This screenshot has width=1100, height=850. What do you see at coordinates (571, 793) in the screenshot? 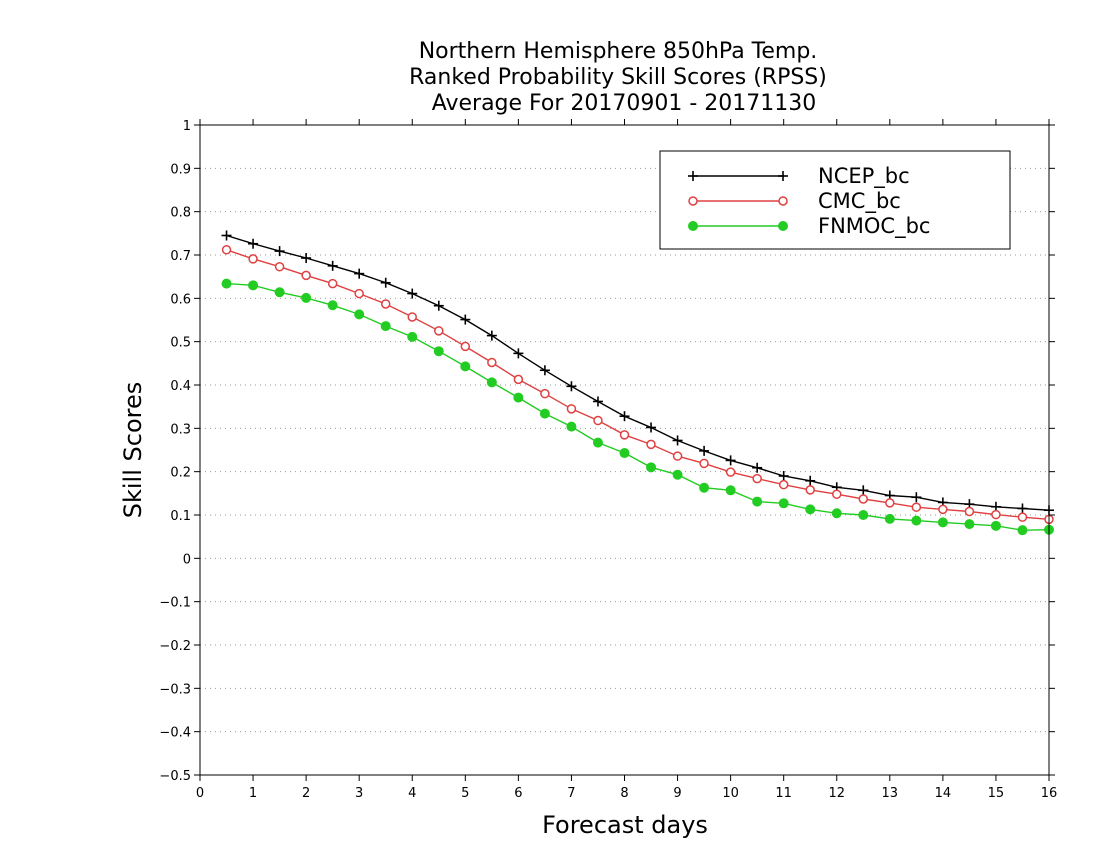
I see `x-tick-label: 7` at bounding box center [571, 793].